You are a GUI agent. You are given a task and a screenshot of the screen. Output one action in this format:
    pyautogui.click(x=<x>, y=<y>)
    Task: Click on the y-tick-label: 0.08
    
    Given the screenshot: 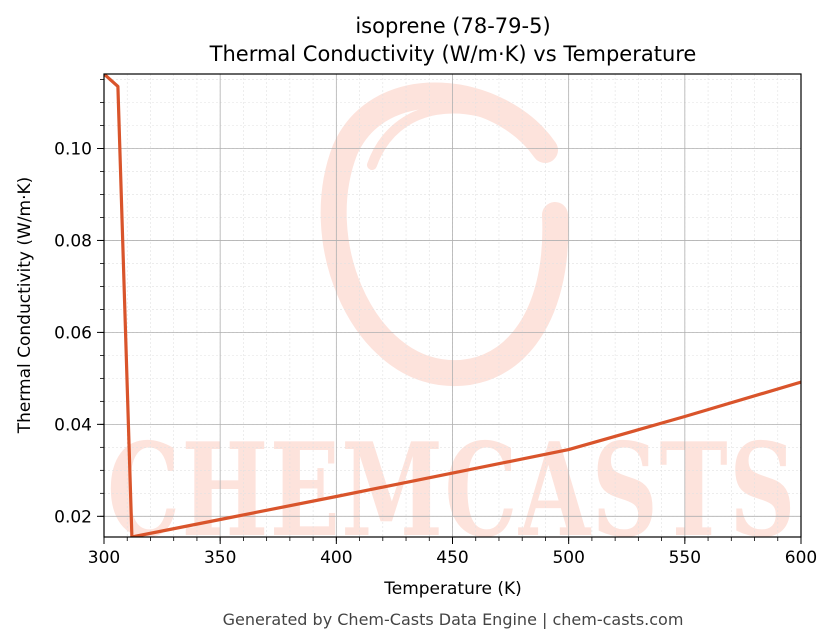 What is the action you would take?
    pyautogui.click(x=73, y=241)
    